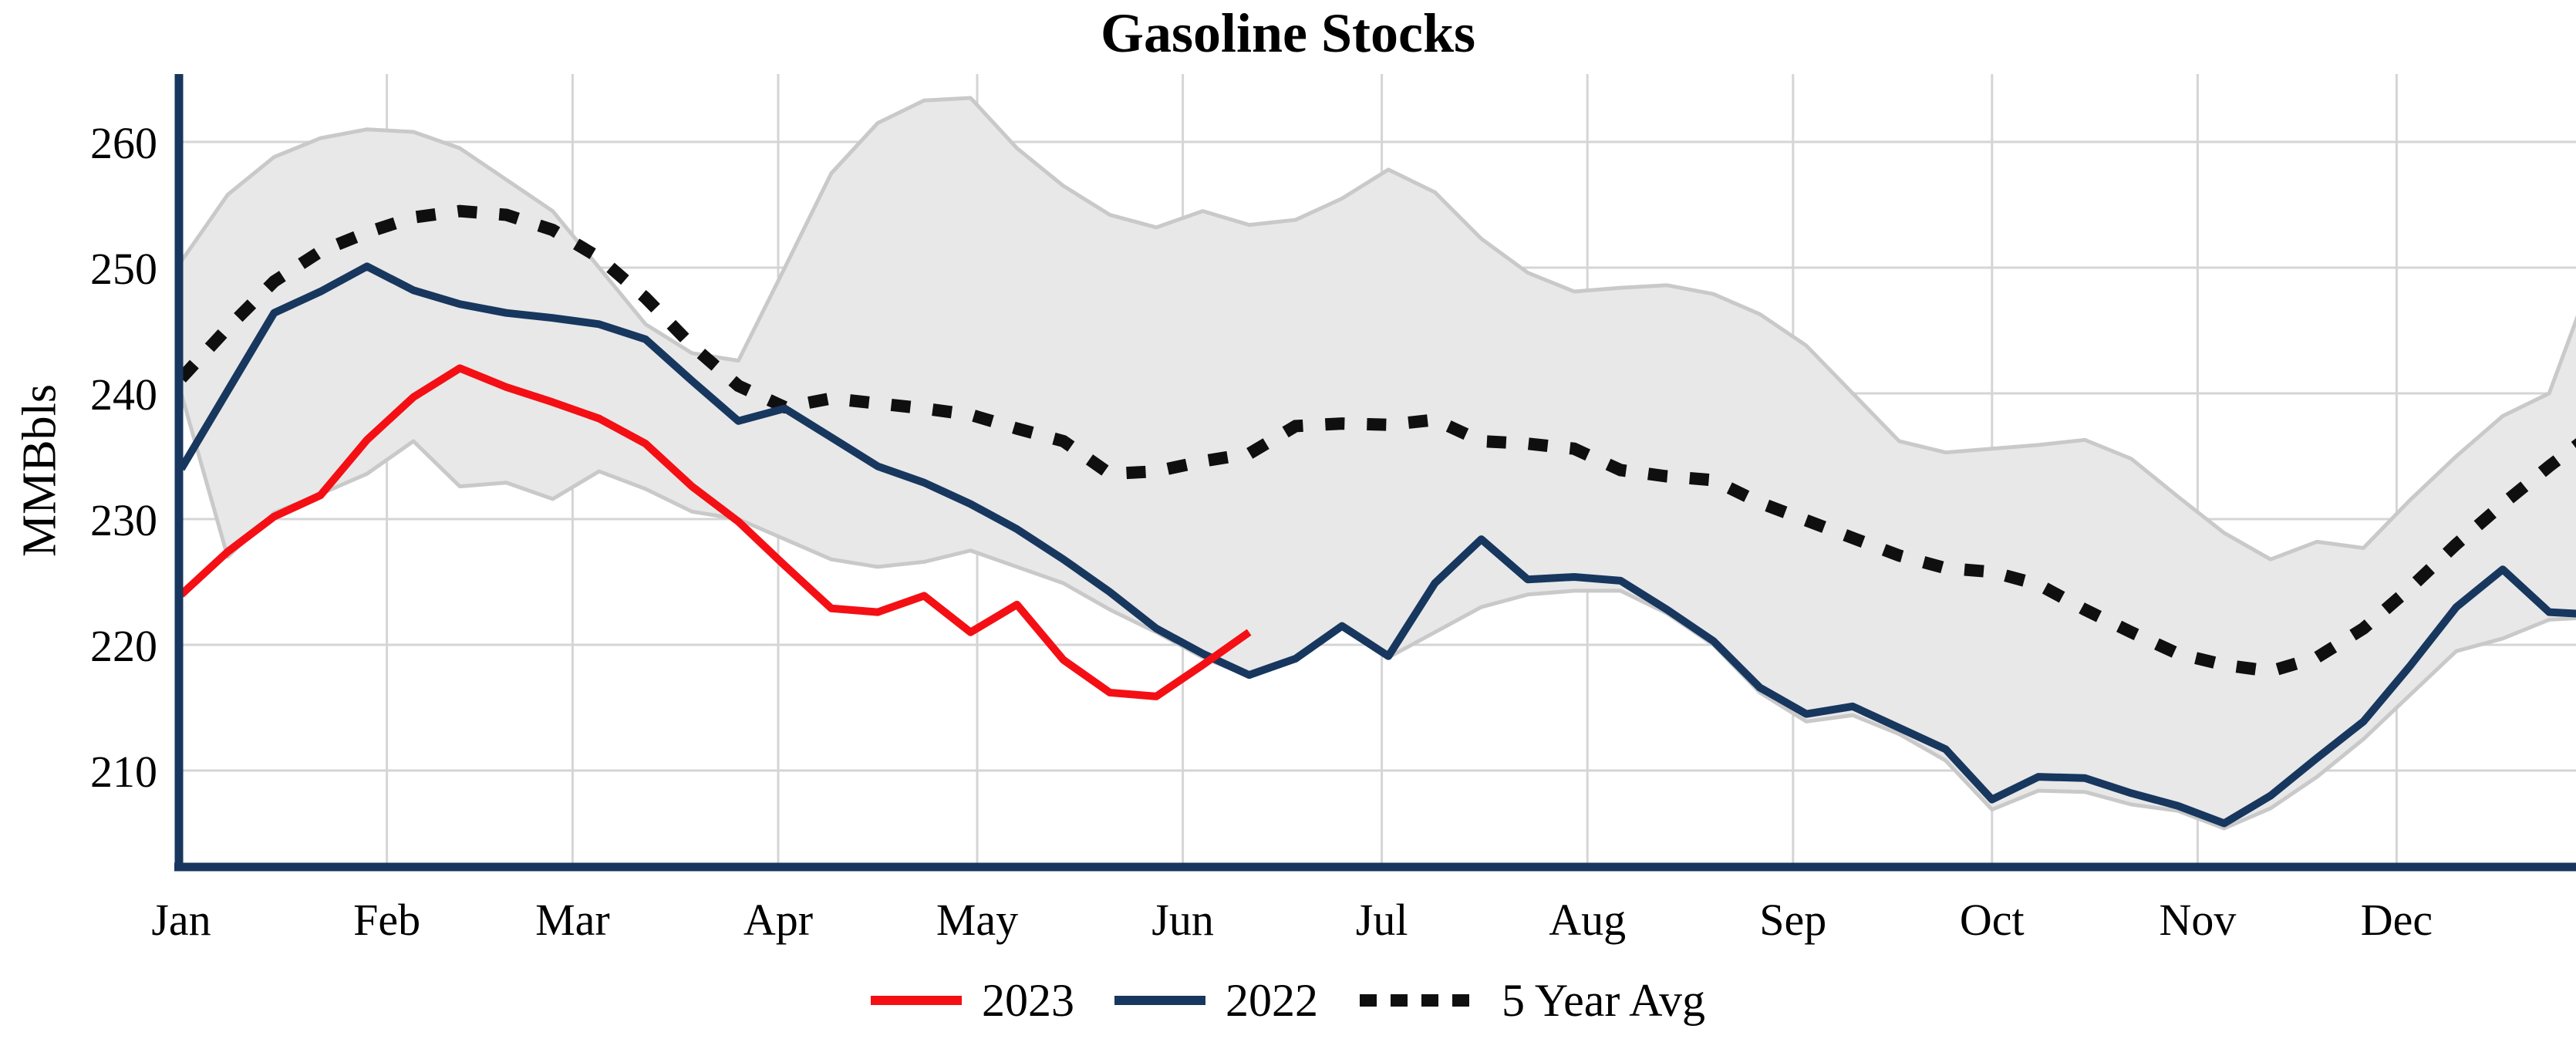 Image resolution: width=2576 pixels, height=1049 pixels. Describe the element at coordinates (123, 520) in the screenshot. I see `y-tick-label: 230` at that location.